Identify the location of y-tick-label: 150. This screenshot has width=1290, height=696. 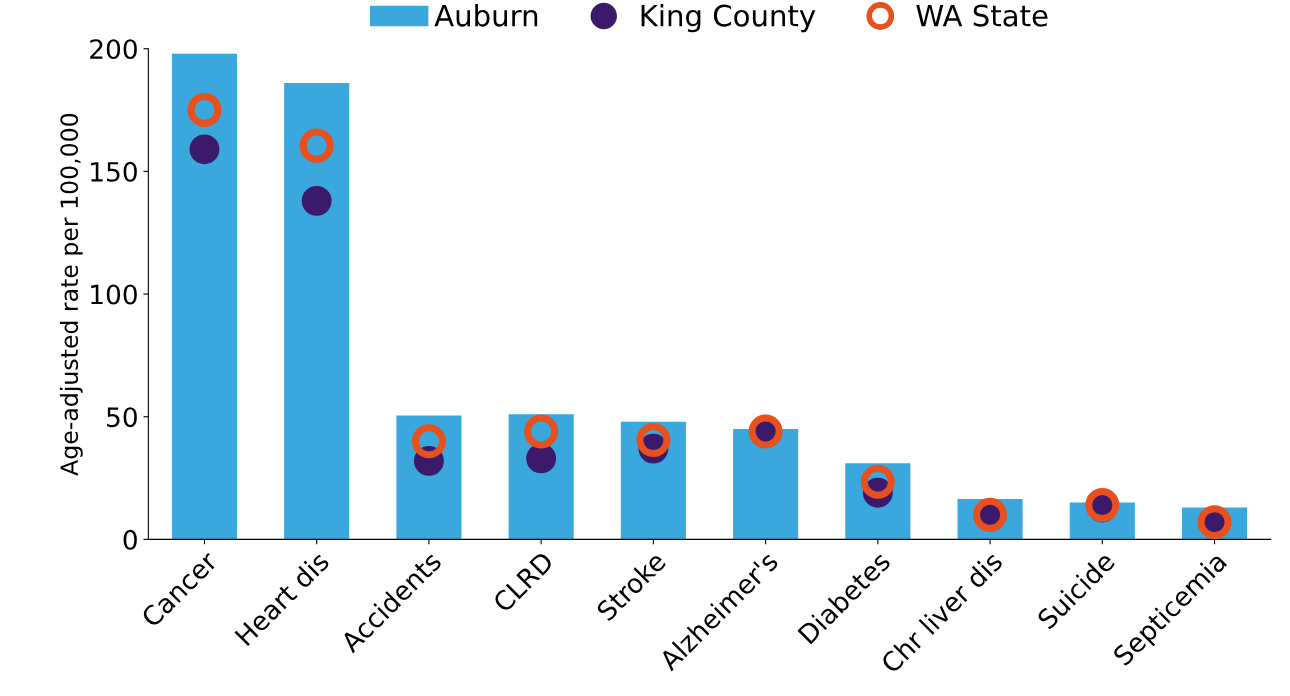
(114, 171).